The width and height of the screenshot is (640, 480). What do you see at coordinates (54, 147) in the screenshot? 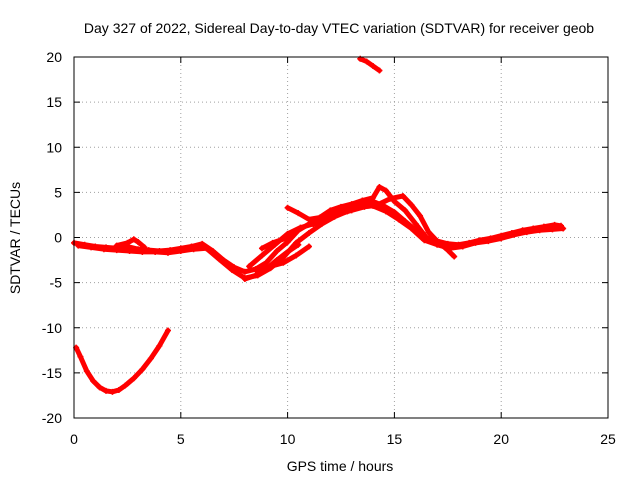
I see `y-tick-label: 10` at bounding box center [54, 147].